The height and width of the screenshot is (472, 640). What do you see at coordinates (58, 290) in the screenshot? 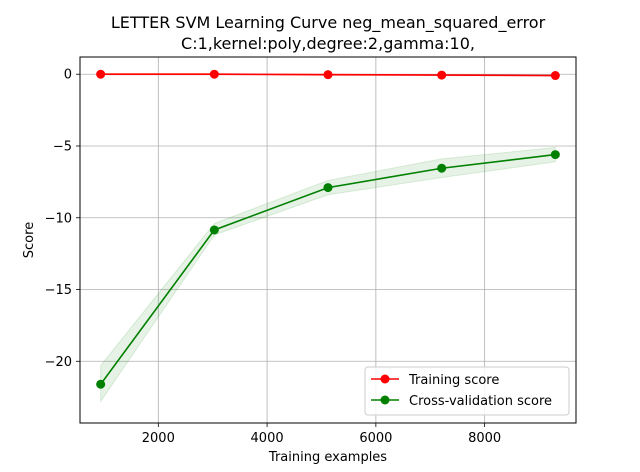
I see `y-tick-label: −15` at bounding box center [58, 290].